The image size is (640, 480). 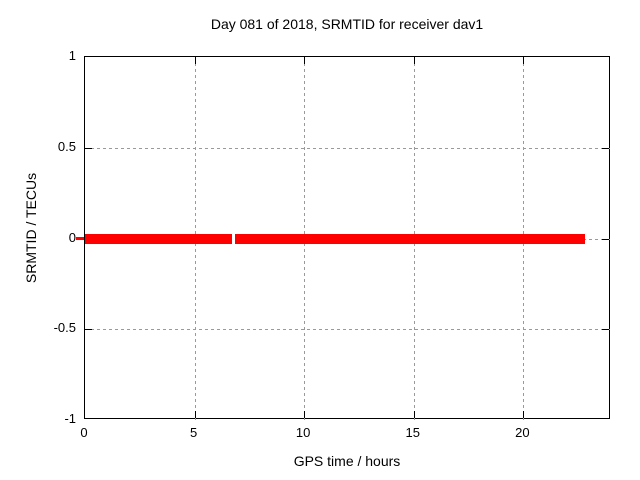 What do you see at coordinates (72, 55) in the screenshot?
I see `y-tick-label: 1` at bounding box center [72, 55].